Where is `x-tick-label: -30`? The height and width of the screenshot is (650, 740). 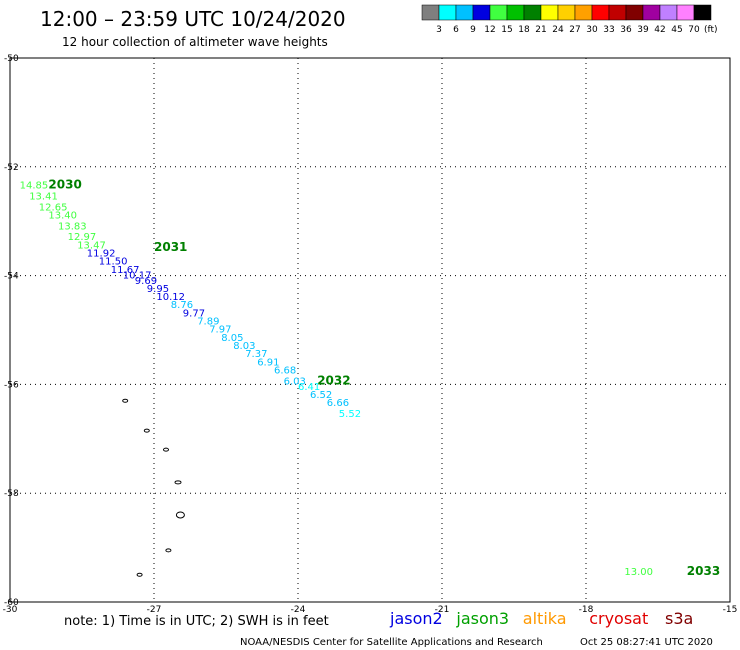
x-tick-label: -30 is located at coordinates (10, 610).